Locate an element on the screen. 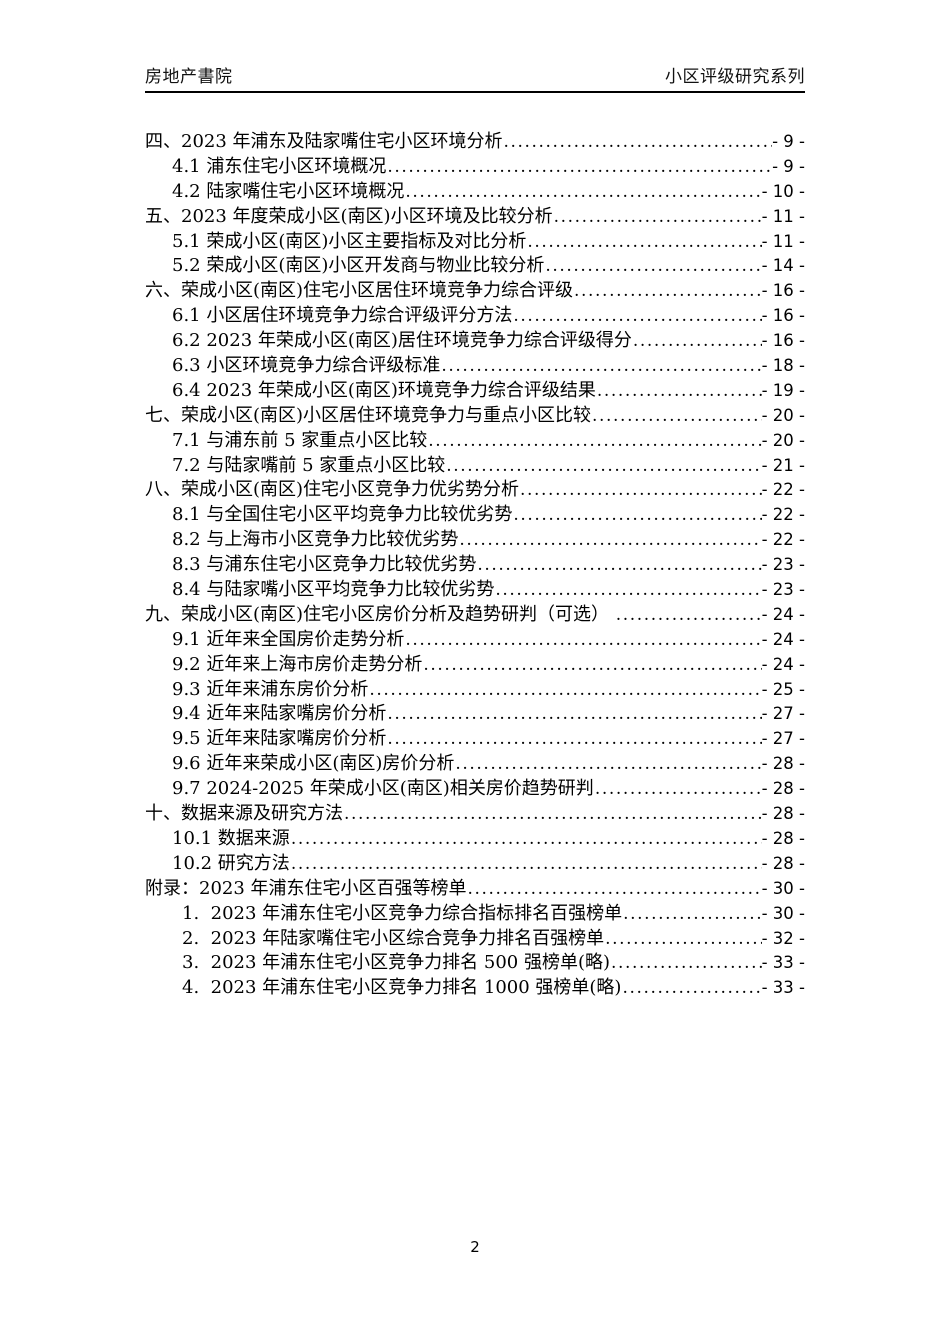  toc-entry-title: 9.2 近年来上海市房价走势分析 is located at coordinates (297, 664).